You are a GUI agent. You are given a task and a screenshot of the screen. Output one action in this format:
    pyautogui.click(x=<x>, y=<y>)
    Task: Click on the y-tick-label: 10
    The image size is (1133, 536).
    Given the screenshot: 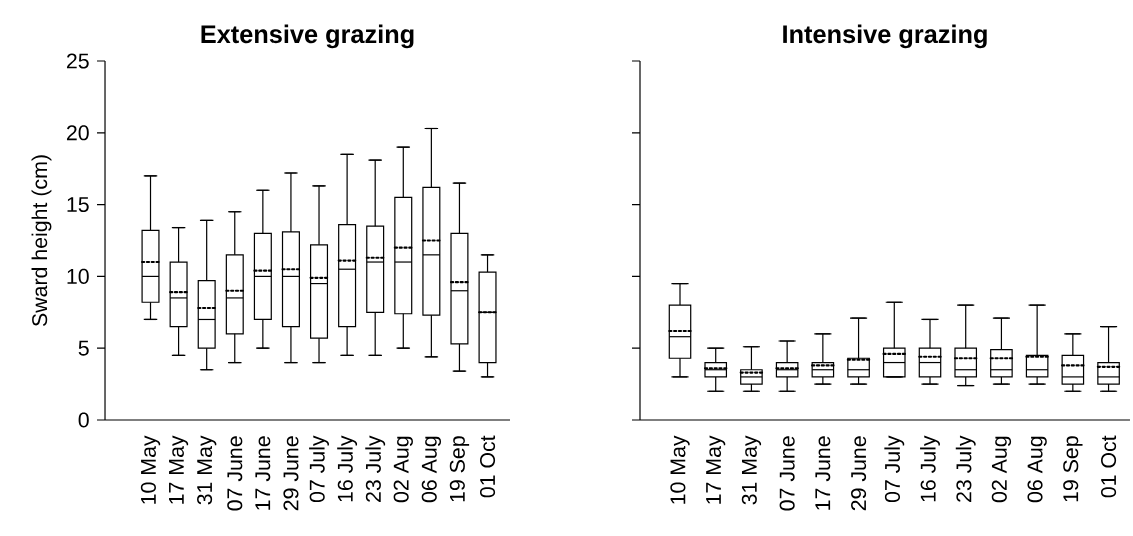 What is the action you would take?
    pyautogui.click(x=78, y=276)
    